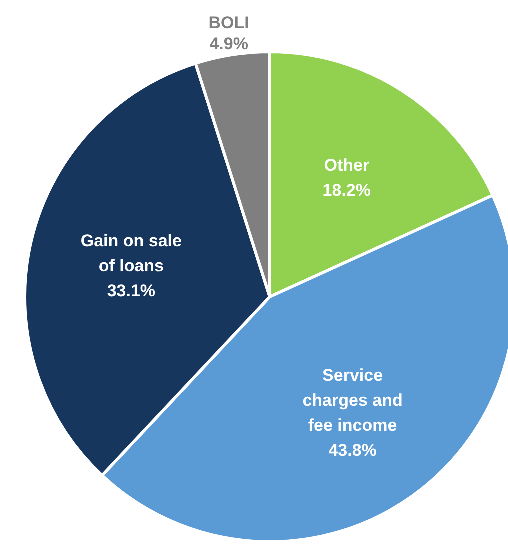 The height and width of the screenshot is (545, 508). Describe the element at coordinates (131, 254) in the screenshot. I see `slice-label: Gain on sale of loans` at that location.